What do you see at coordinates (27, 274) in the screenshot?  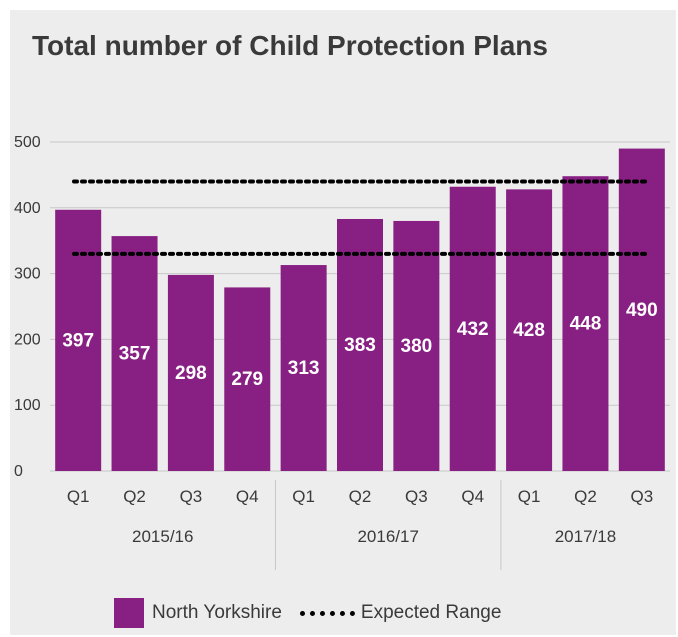 I see `y-tick-label: 300` at bounding box center [27, 274].